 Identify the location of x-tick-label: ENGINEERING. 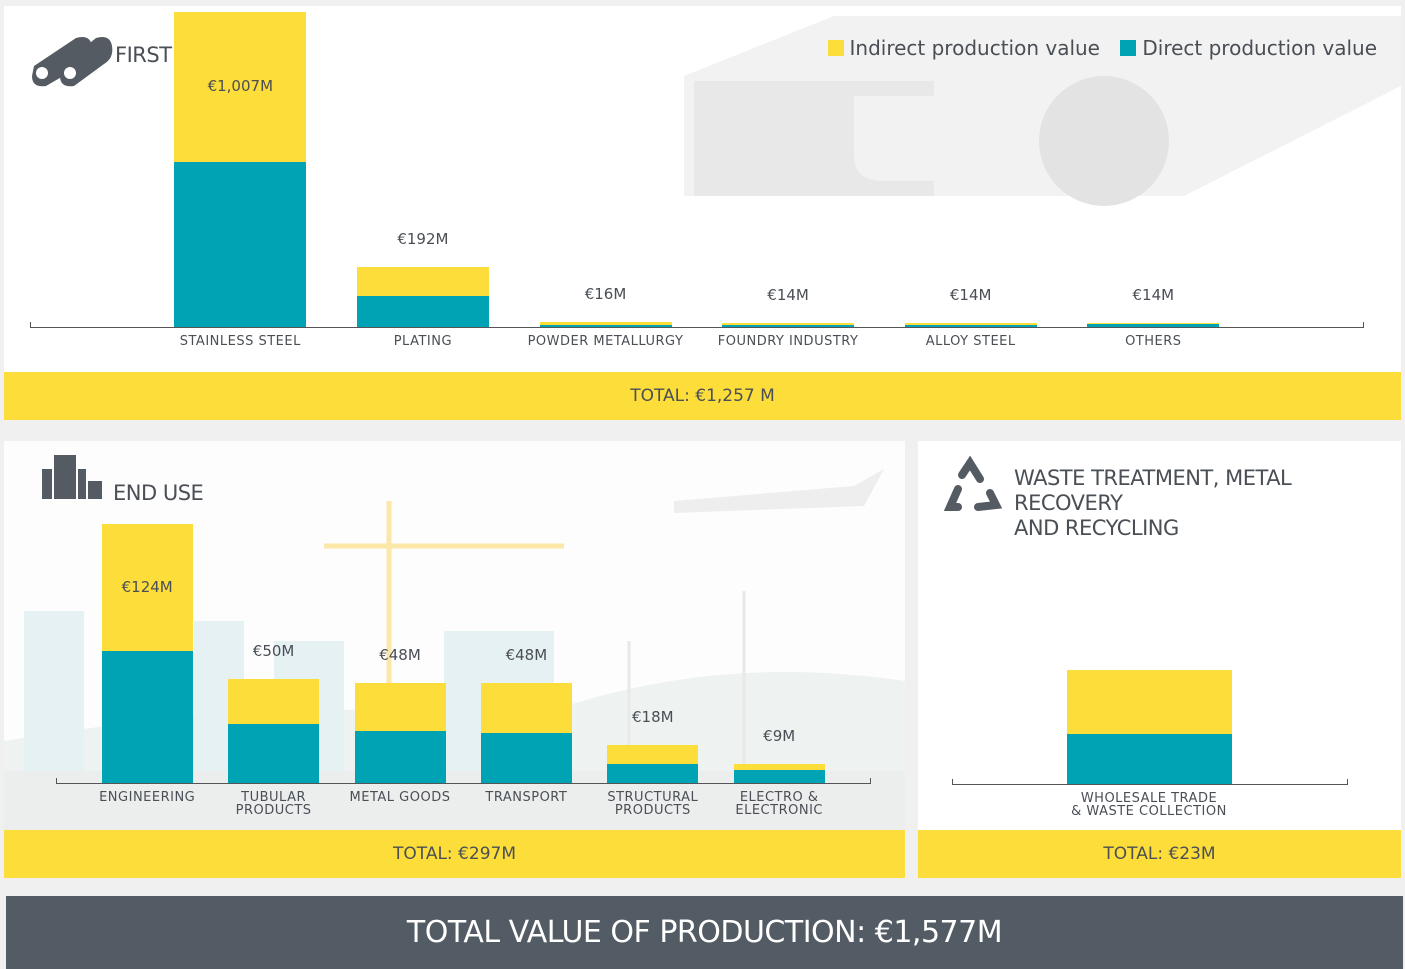
(147, 797).